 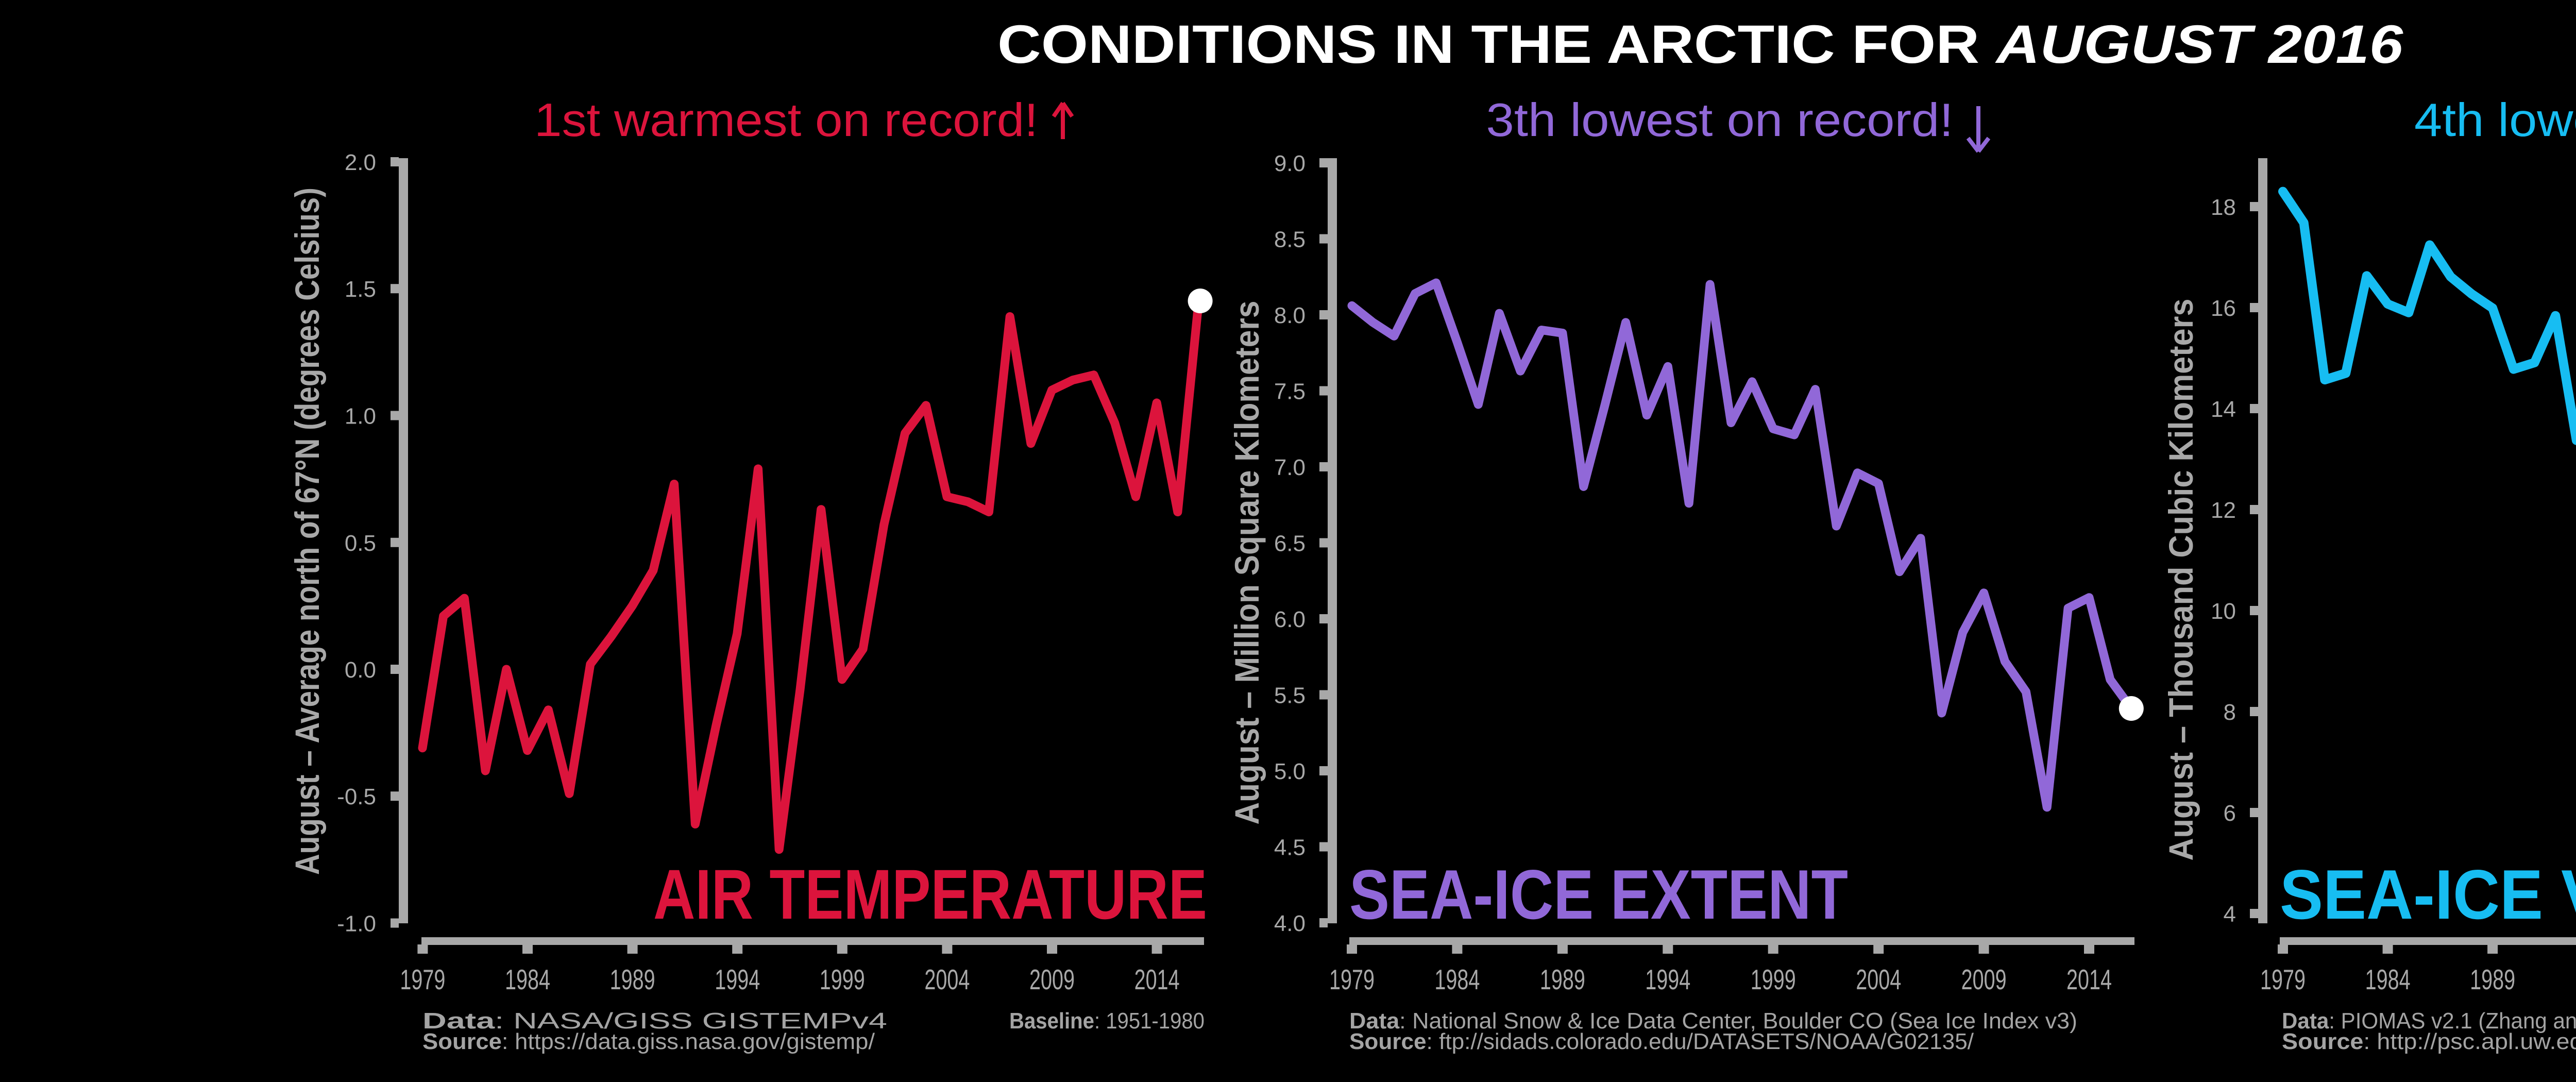 I want to click on svg-text: 2.0, so click(x=360, y=162).